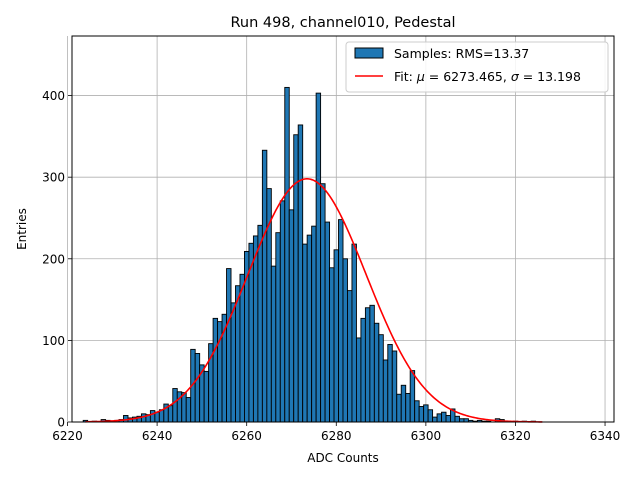 The height and width of the screenshot is (480, 640). I want to click on x-axis-label: ADC Counts, so click(343, 458).